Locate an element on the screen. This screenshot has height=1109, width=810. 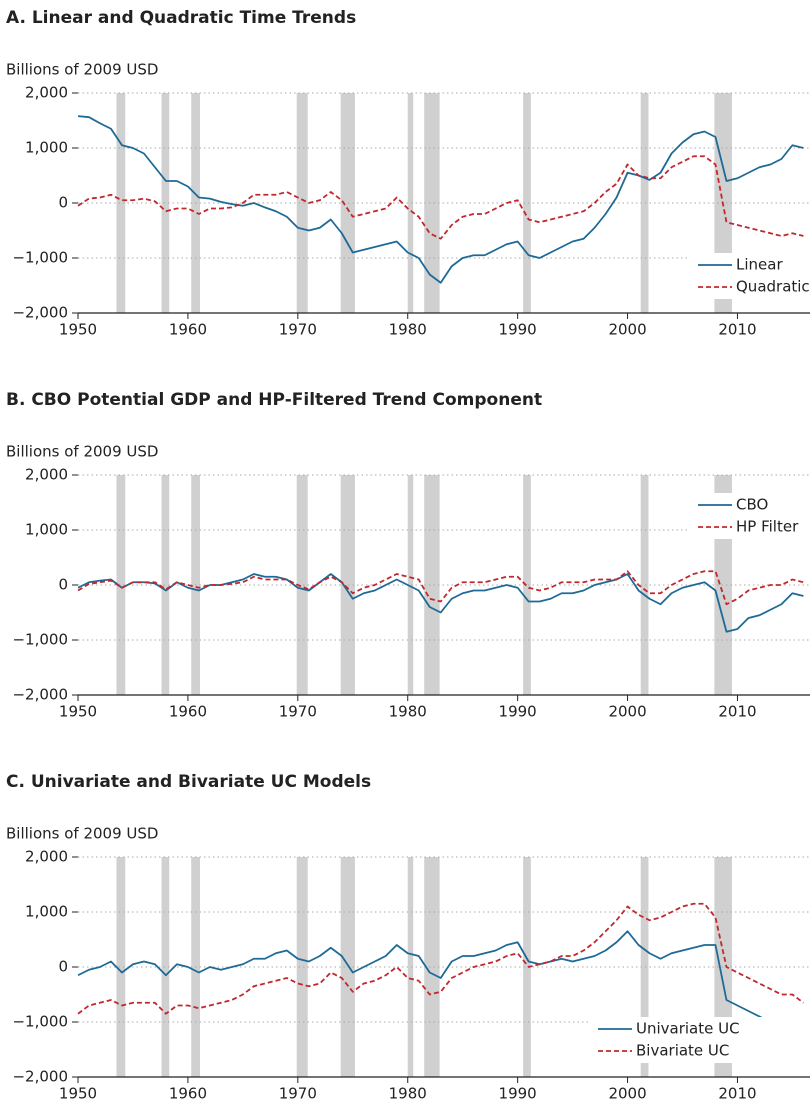
legend-label: Bivariate UC is located at coordinates (682, 1051).